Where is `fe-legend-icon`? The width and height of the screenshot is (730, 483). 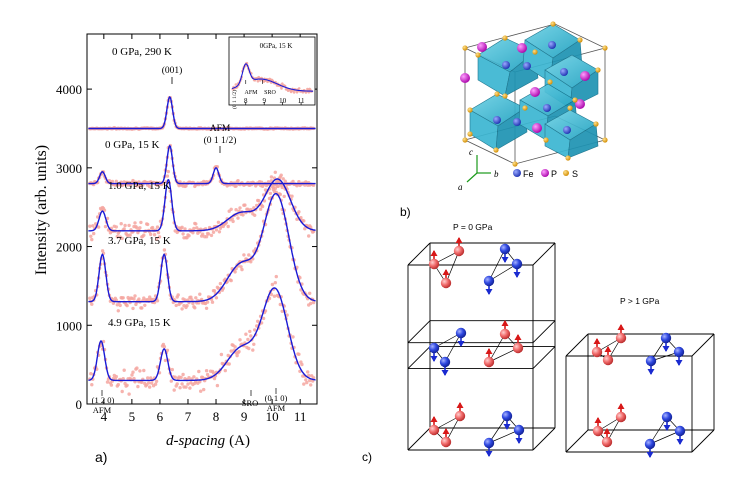 fe-legend-icon is located at coordinates (517, 173).